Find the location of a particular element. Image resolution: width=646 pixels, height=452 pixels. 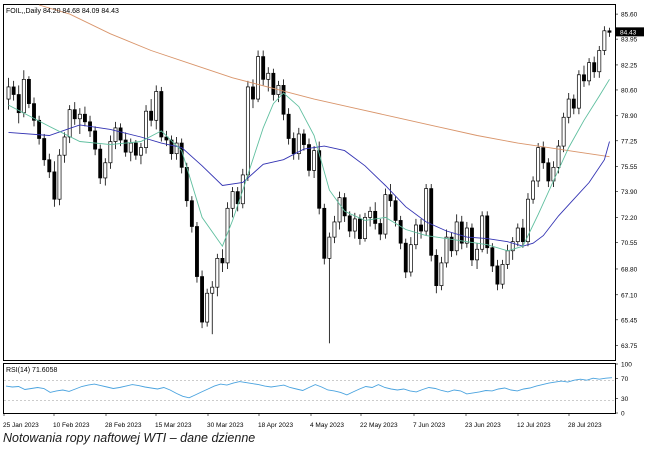

last-price-box is located at coordinates (630, 32).